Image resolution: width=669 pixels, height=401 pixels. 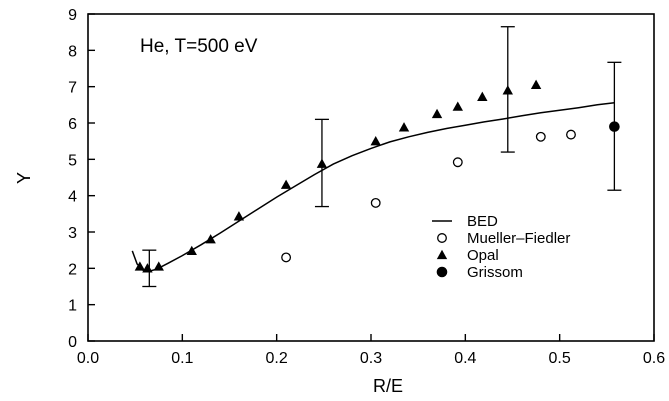 I want to click on legend-item-grissom: Grissom, so click(x=479, y=272).